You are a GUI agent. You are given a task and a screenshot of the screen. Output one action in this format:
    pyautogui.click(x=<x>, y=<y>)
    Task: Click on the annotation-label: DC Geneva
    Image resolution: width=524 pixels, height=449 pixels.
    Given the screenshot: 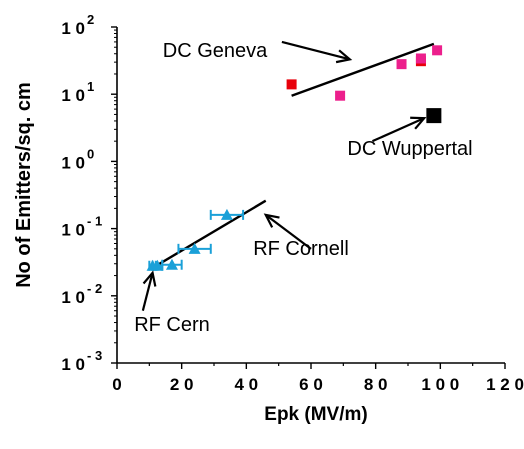 What is the action you would take?
    pyautogui.click(x=215, y=51)
    